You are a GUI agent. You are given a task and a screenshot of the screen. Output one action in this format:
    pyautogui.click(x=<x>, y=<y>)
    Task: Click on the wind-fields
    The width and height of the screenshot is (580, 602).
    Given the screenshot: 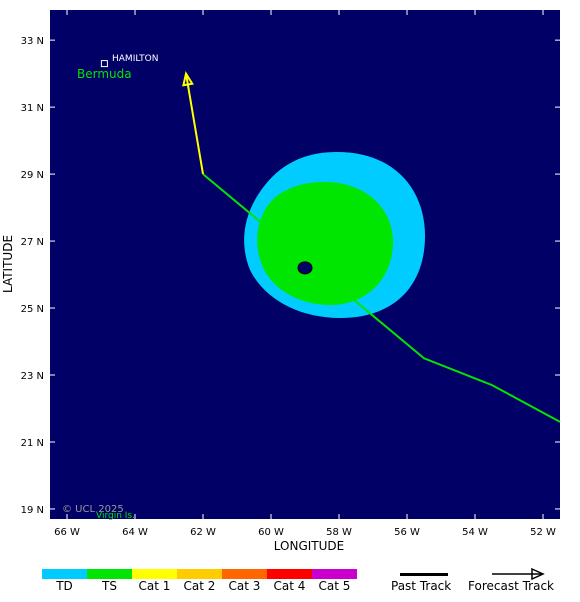 What is the action you would take?
    pyautogui.click(x=334, y=235)
    